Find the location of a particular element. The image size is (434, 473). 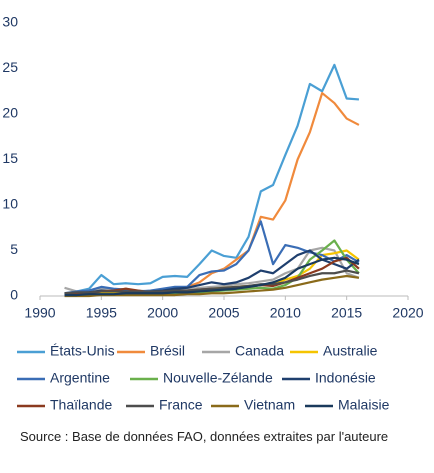

x-tick-label: 2020 is located at coordinates (407, 313).